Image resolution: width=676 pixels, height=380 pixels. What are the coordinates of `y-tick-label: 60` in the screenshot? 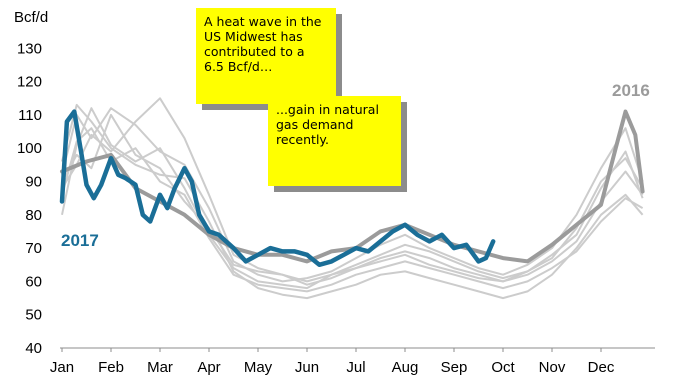 It's located at (33, 281).